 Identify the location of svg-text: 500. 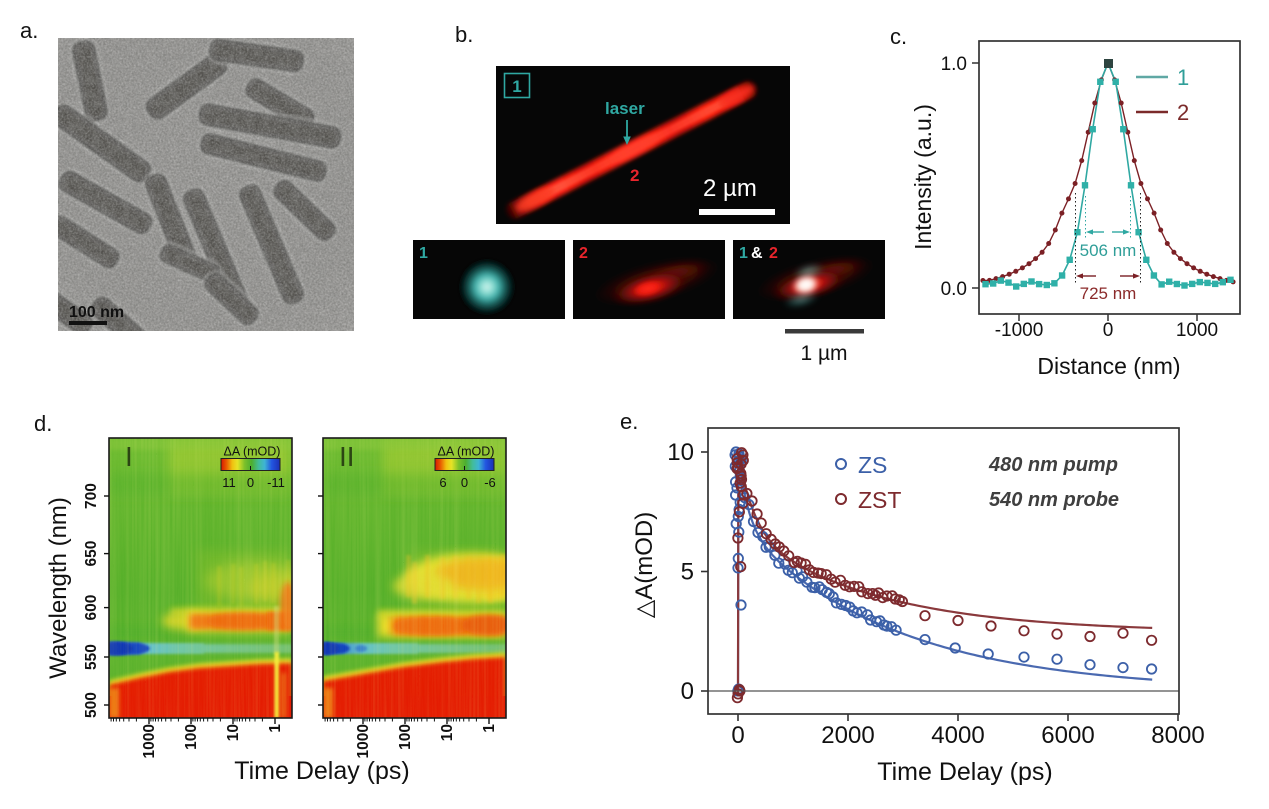
(91, 705).